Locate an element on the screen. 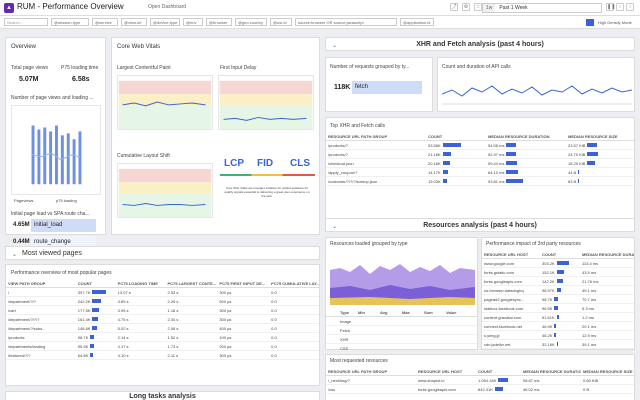 Image resolution: width=640 pixels, height=400 pixels. cell: 1.52 s is located at coordinates (173, 337).